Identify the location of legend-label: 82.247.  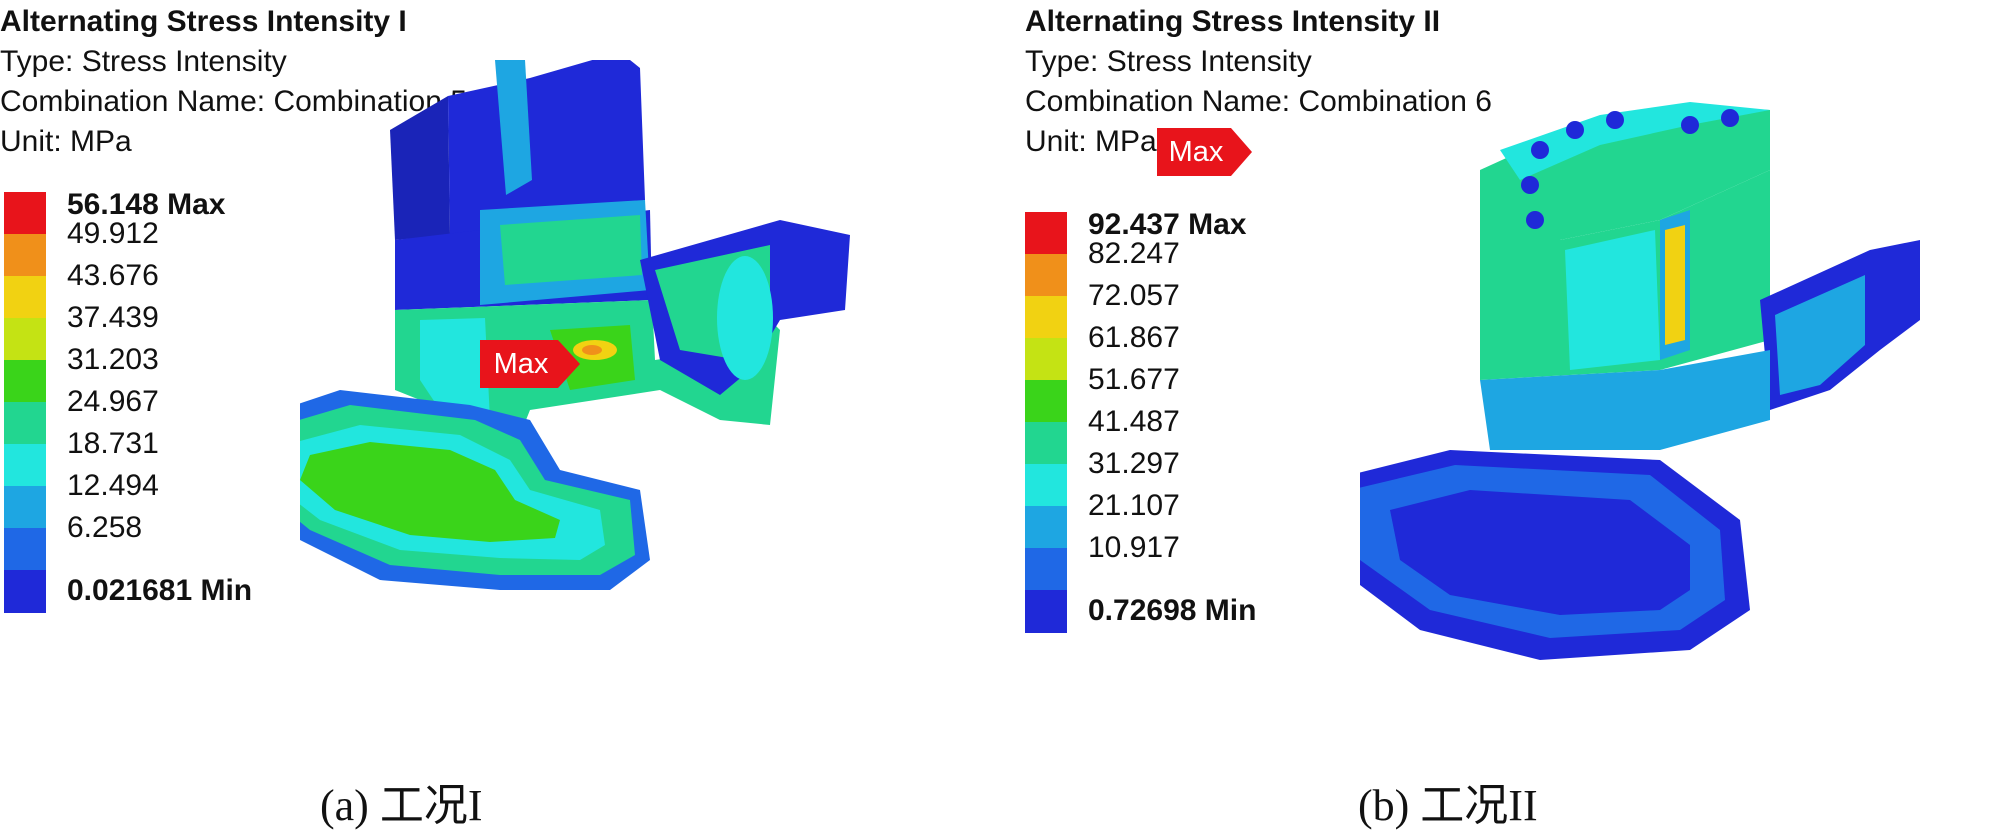
(1134, 253).